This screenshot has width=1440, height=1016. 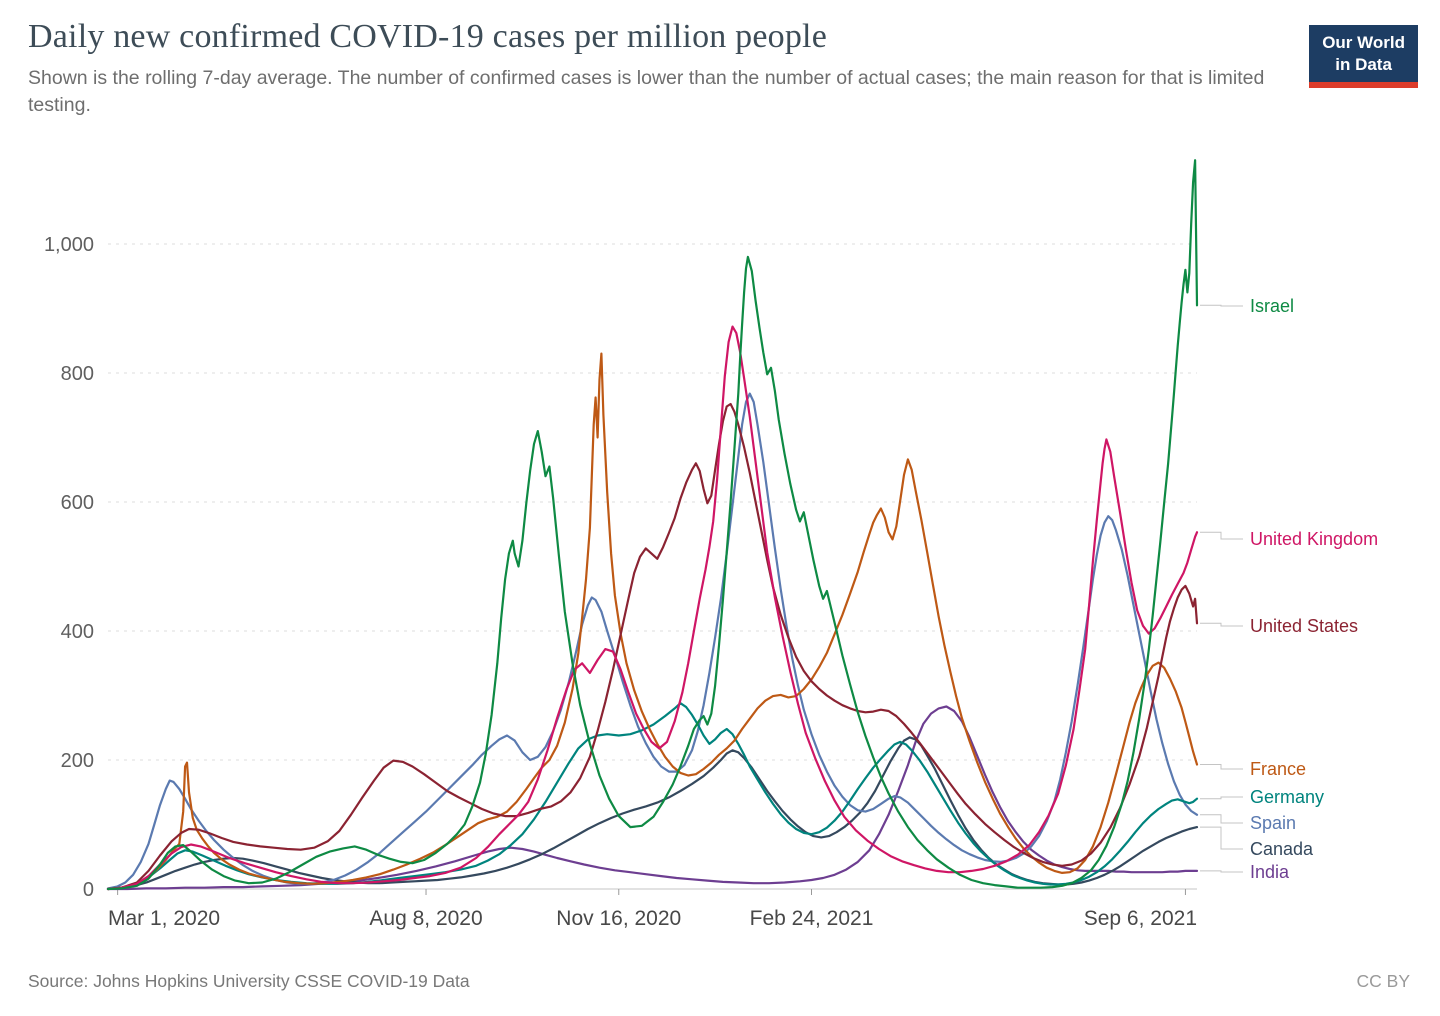 I want to click on y-axis-tick-label: 800, so click(x=77, y=374).